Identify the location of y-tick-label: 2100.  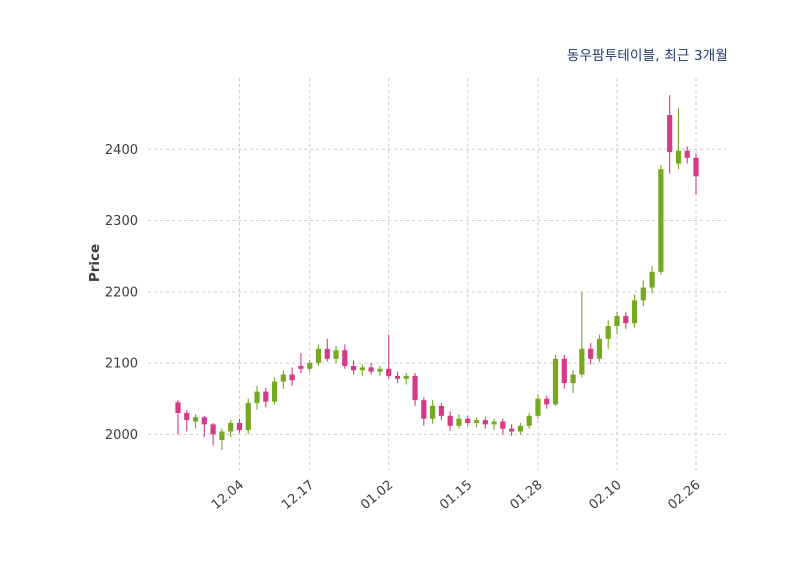
(121, 364).